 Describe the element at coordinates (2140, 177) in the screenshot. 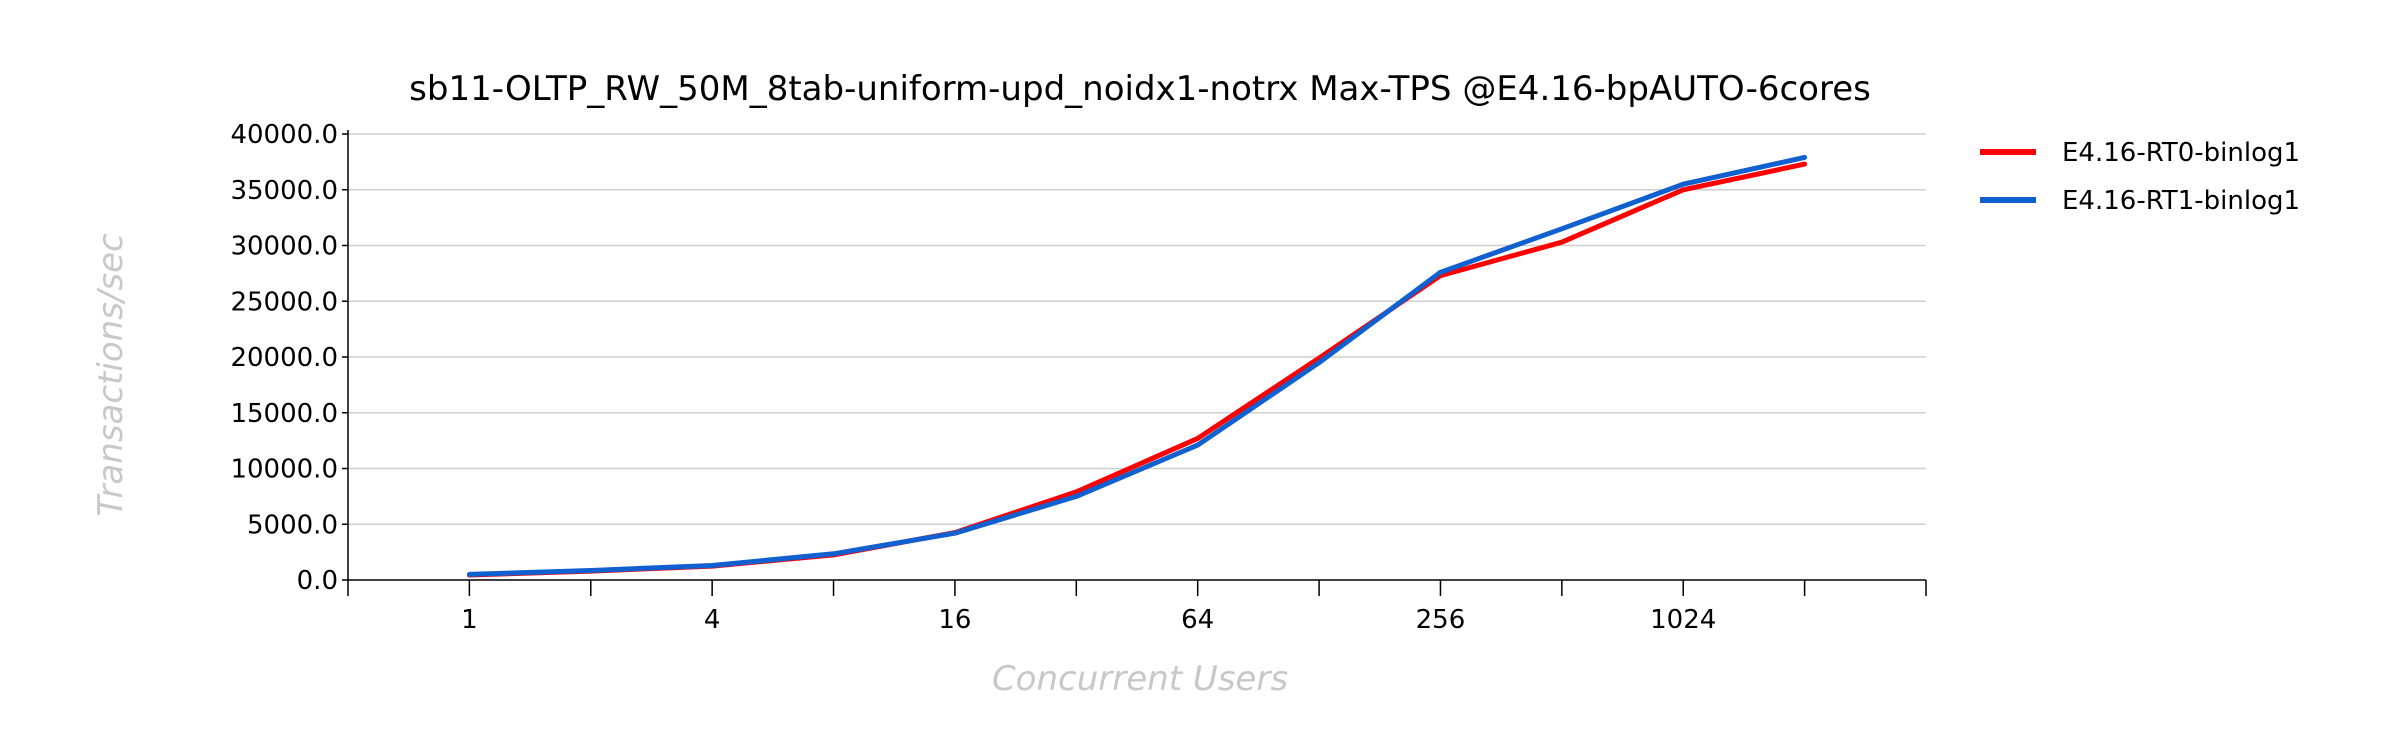

I see `legend: E4.16-RT0-binlog1 E4.16-RT1-binlog1` at that location.